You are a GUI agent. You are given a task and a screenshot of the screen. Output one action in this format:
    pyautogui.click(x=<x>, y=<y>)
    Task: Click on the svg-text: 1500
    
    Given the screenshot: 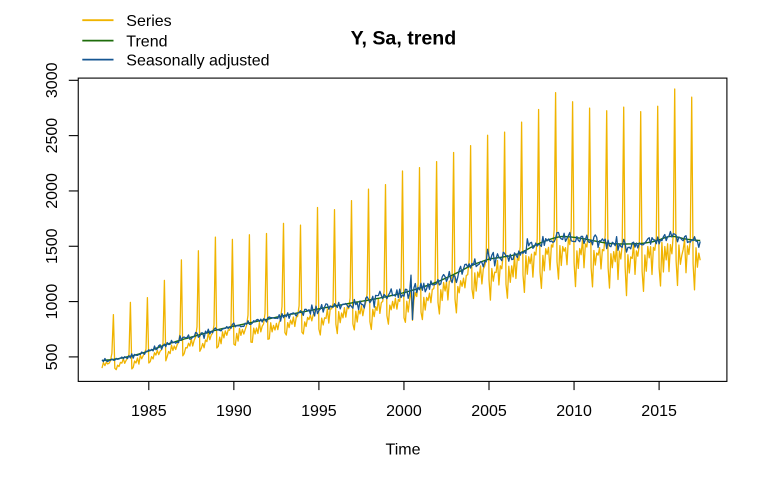 What is the action you would take?
    pyautogui.click(x=52, y=246)
    